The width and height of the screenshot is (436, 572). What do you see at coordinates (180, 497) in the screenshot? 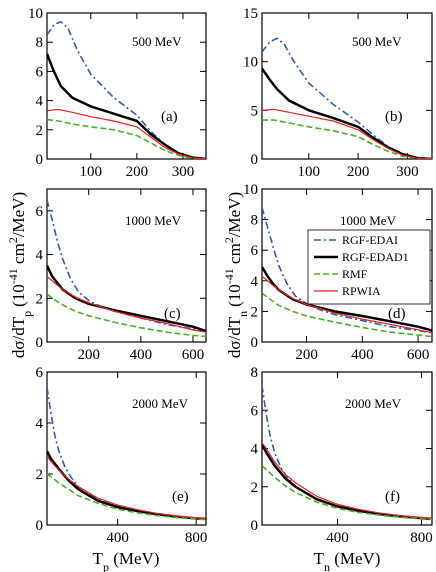
I see `panel-e-letter: (e)` at bounding box center [180, 497].